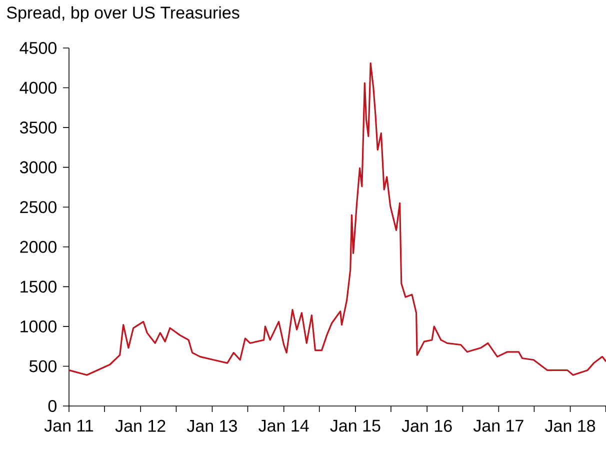 This screenshot has height=463, width=606. Describe the element at coordinates (283, 426) in the screenshot. I see `x-tick-label: Jan 14` at that location.